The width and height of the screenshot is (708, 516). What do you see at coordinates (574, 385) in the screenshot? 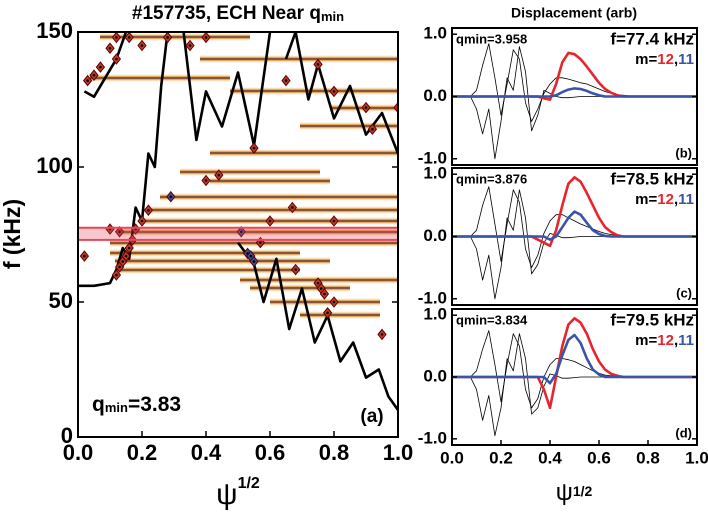
I see `profile-line` at bounding box center [574, 385].